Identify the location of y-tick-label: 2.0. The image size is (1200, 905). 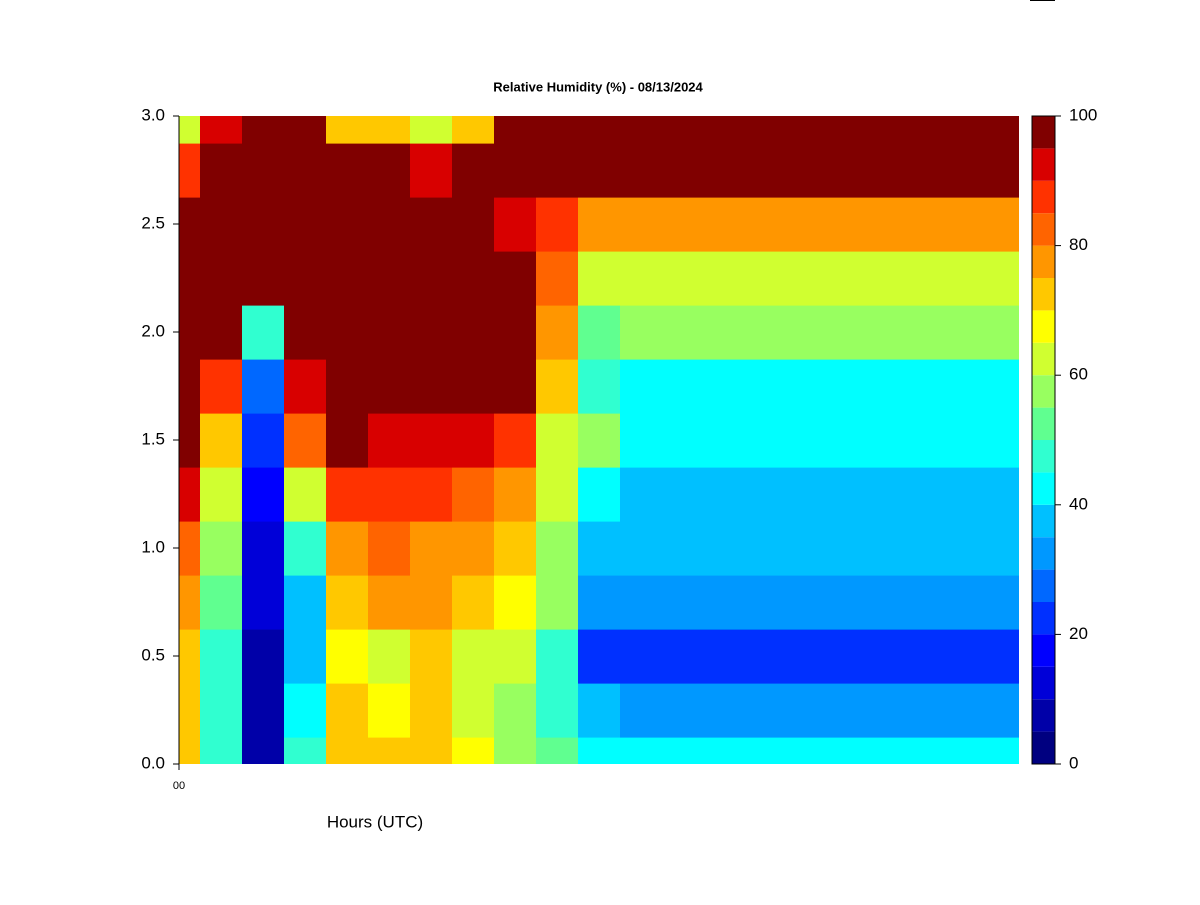
(153, 330).